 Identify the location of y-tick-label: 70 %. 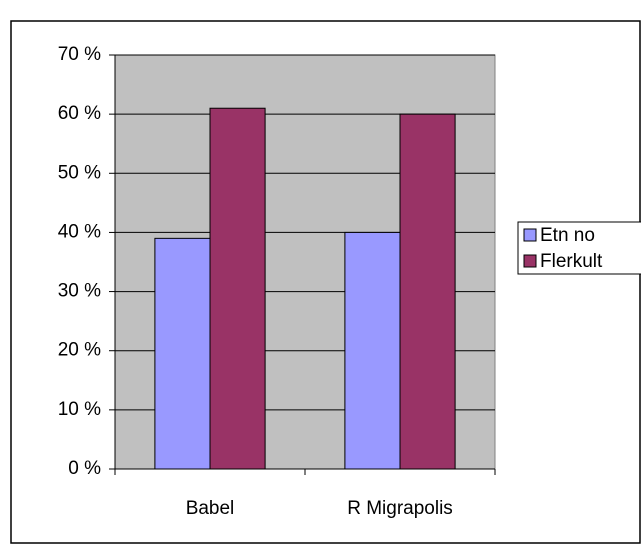
(79, 54).